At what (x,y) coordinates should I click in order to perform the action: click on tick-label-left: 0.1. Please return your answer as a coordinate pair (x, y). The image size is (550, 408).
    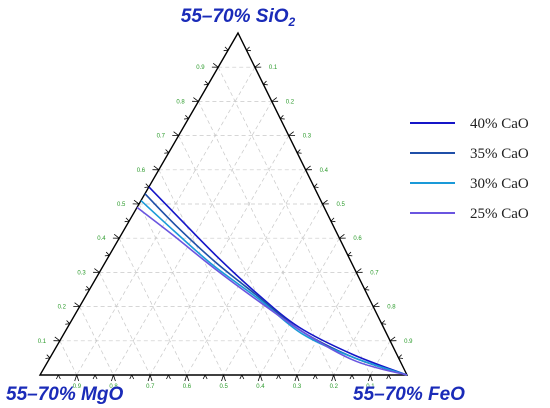
    Looking at the image, I should click on (42, 342).